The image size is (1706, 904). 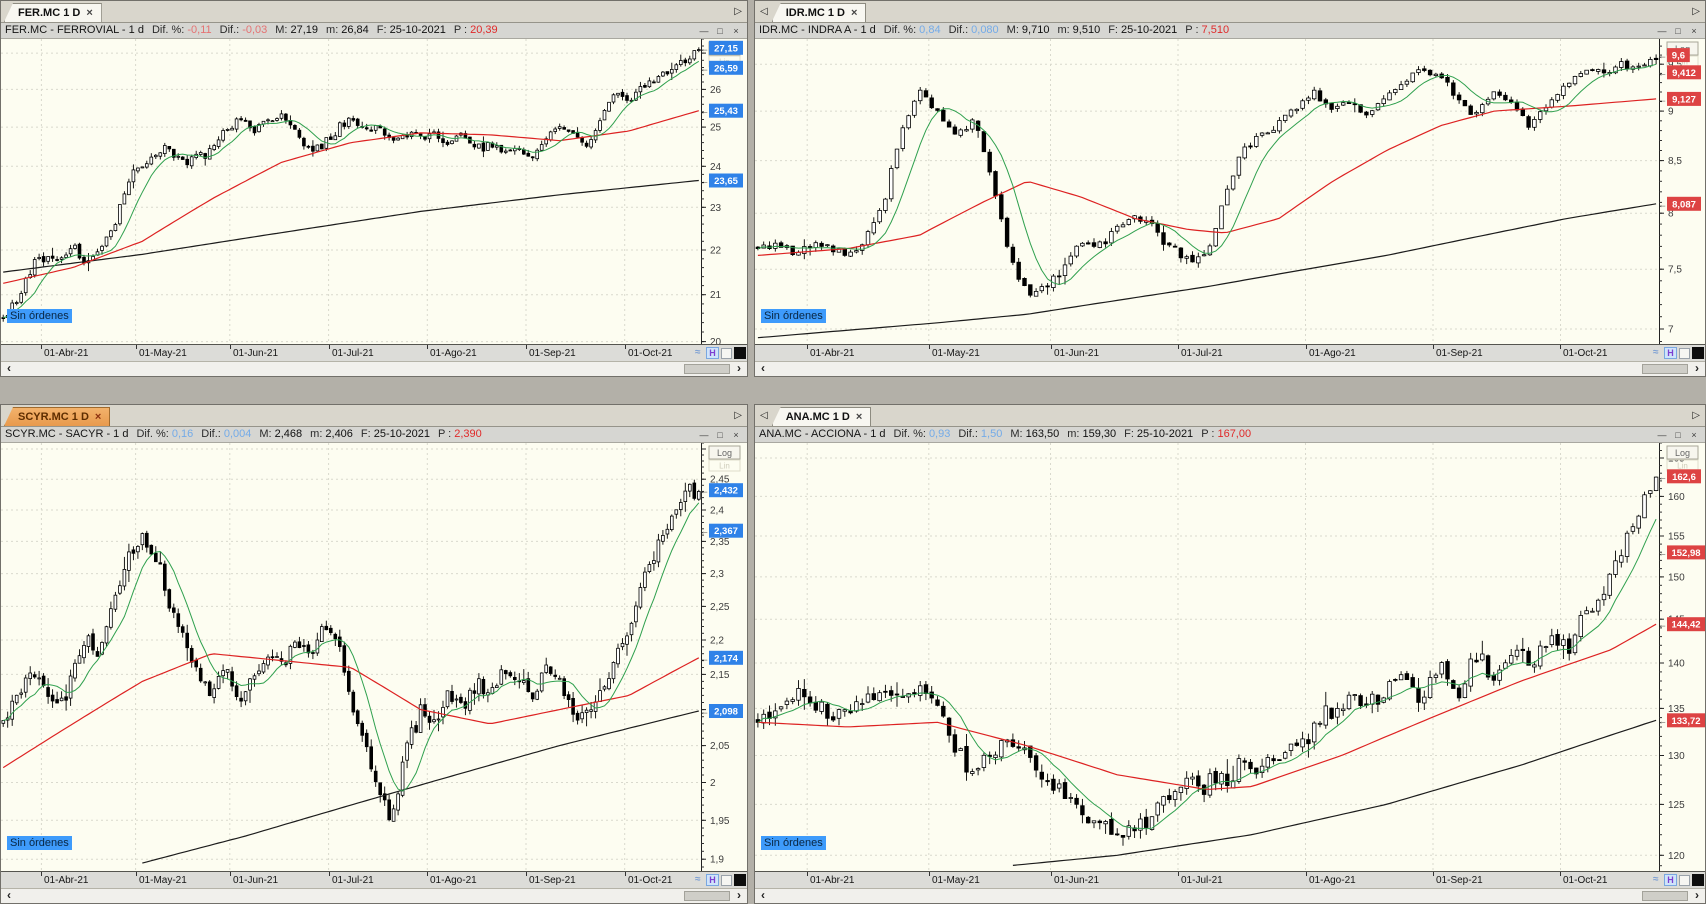 I want to click on tab-fer: FER.MC 1 D ×, so click(x=53, y=12).